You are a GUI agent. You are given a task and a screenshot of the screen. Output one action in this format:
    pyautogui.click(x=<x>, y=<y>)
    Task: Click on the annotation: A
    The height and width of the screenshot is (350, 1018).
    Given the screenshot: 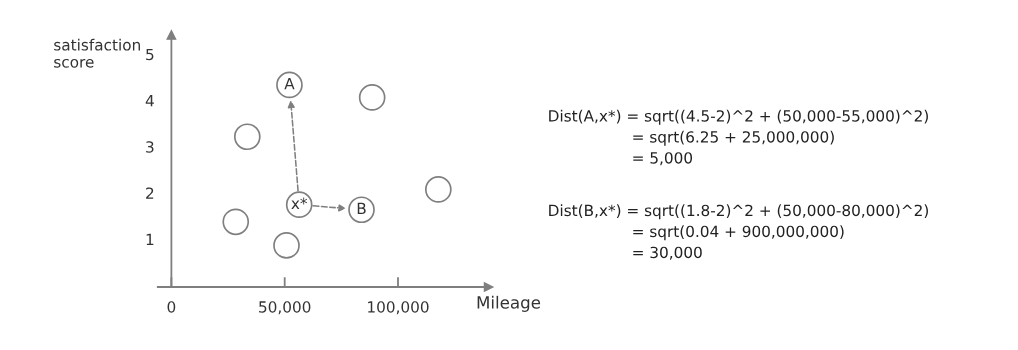 What is the action you would take?
    pyautogui.click(x=289, y=84)
    